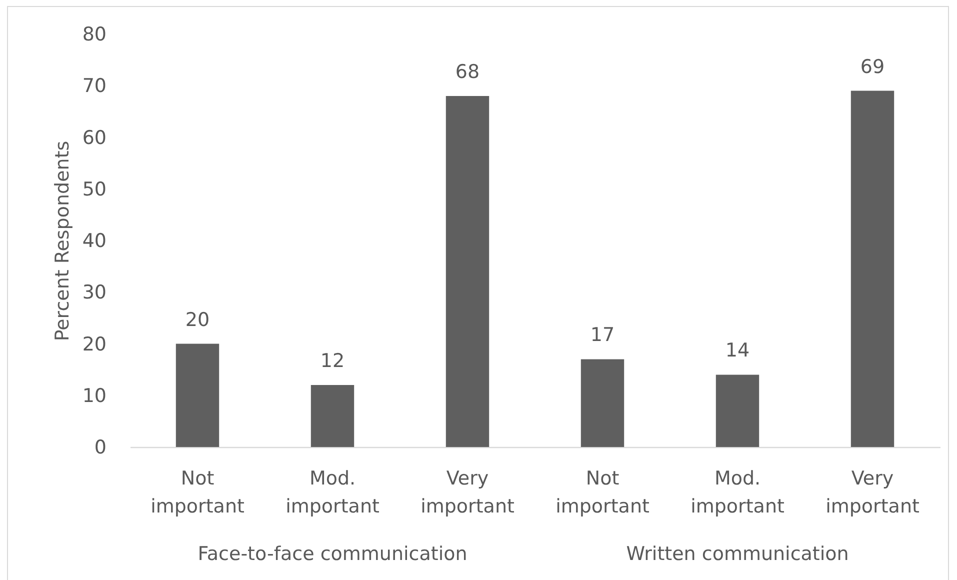  What do you see at coordinates (62, 241) in the screenshot?
I see `y-axis-title: Percent Respondents` at bounding box center [62, 241].